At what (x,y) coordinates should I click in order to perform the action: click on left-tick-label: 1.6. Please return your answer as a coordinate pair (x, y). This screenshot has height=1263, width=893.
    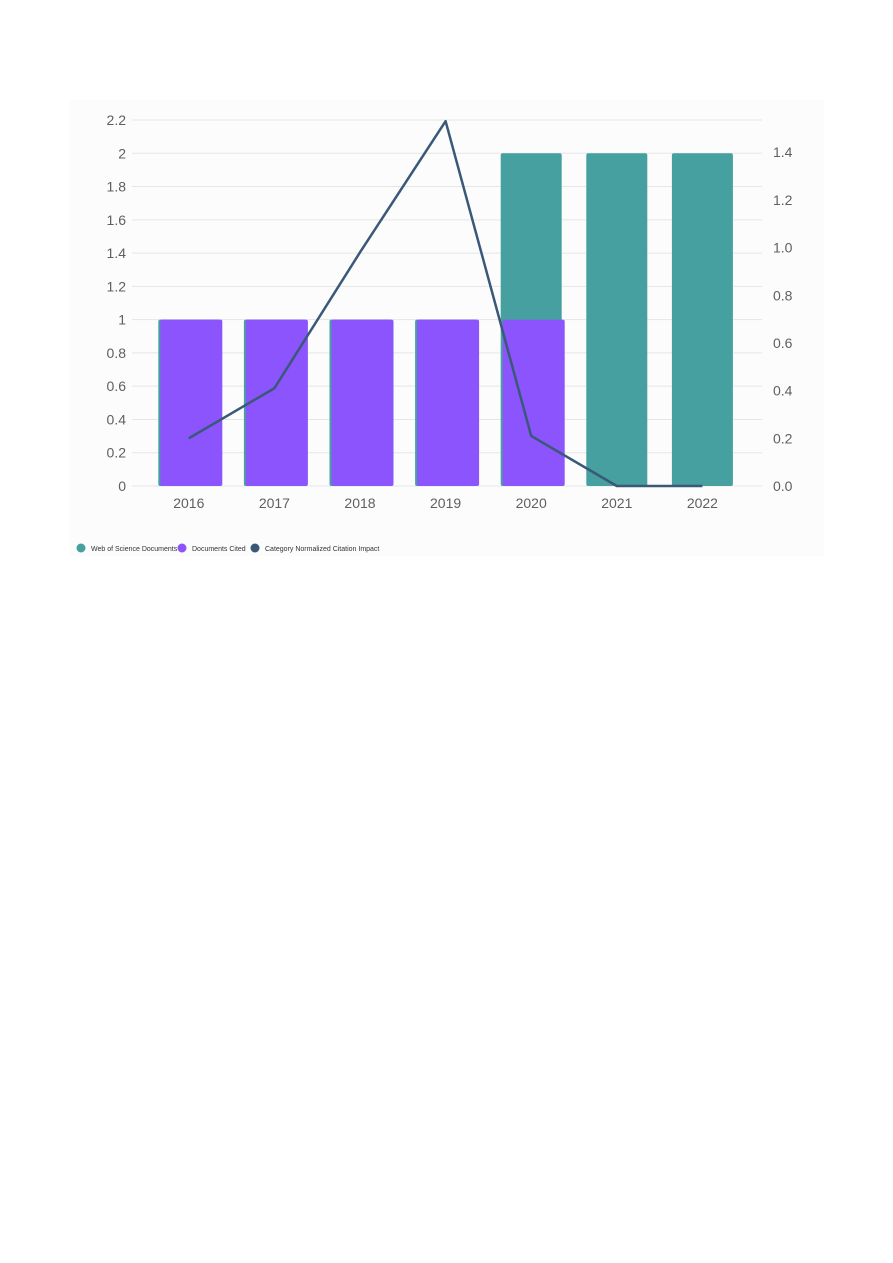
    Looking at the image, I should click on (117, 220).